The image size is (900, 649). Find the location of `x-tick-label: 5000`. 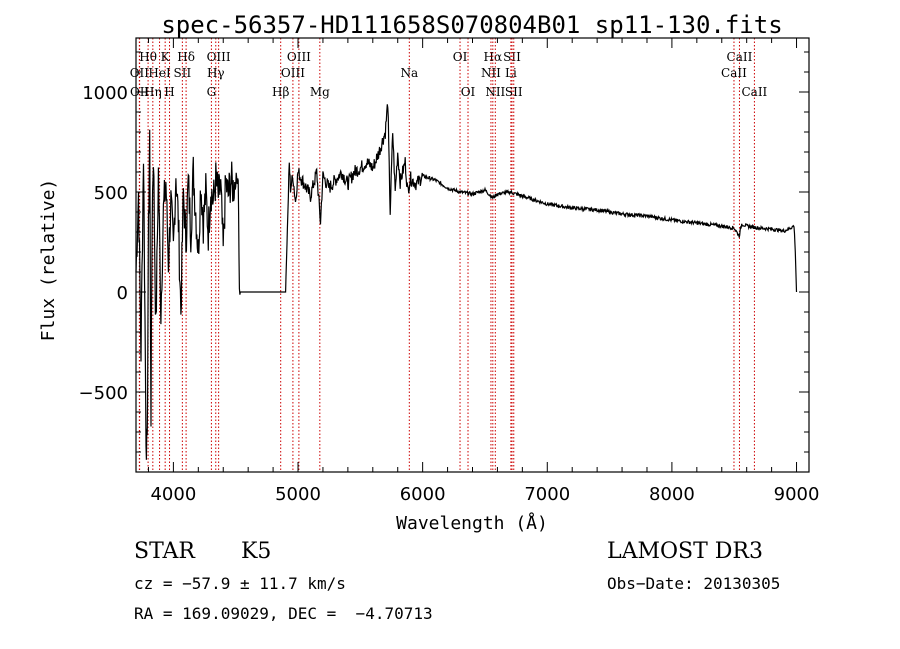

x-tick-label: 5000 is located at coordinates (298, 494).